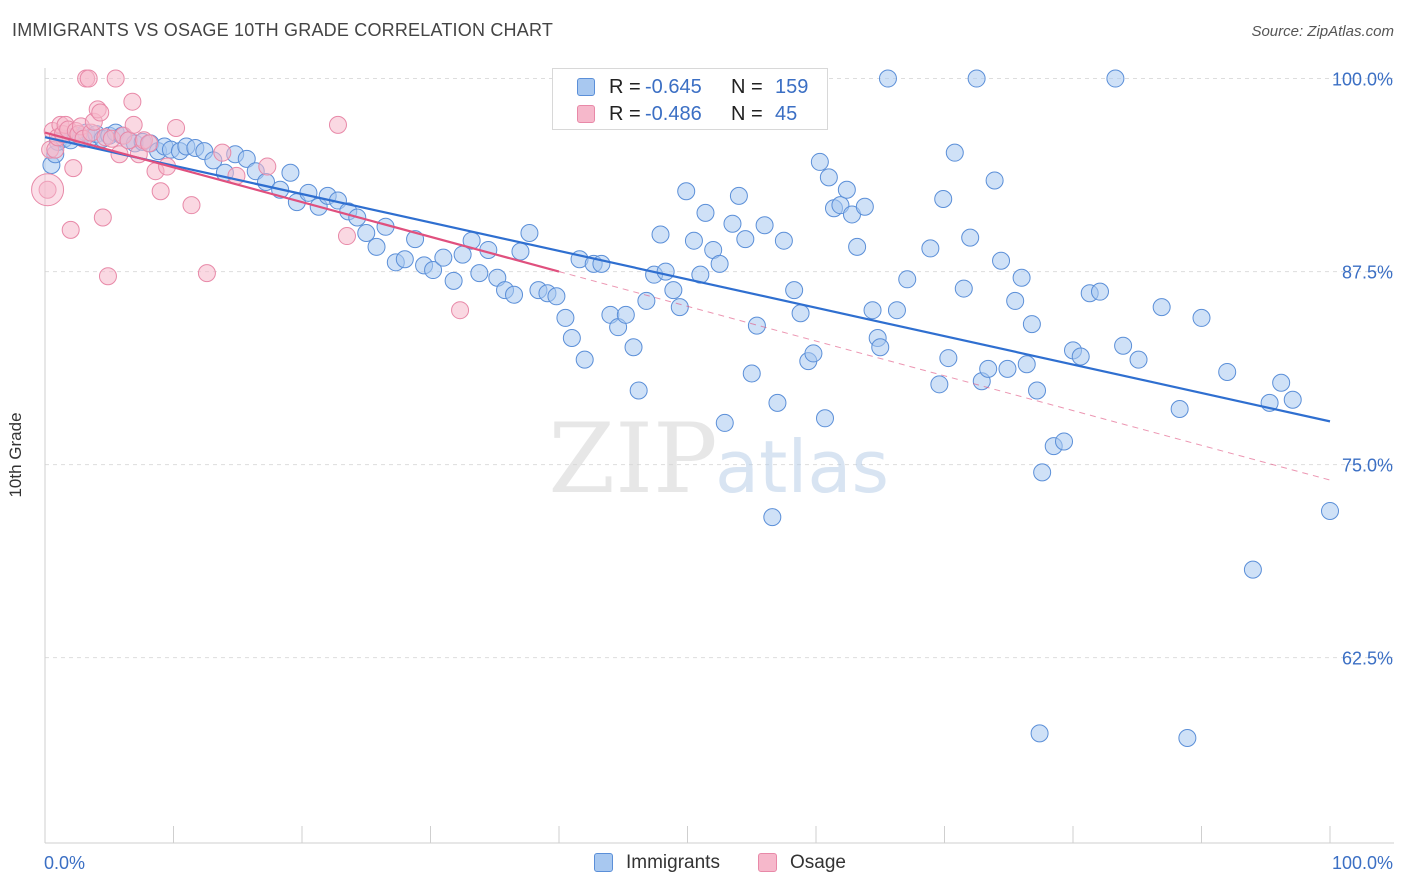 The width and height of the screenshot is (1406, 892). Describe the element at coordinates (1362, 80) in the screenshot. I see `y-tick-label: 100.0%` at that location.